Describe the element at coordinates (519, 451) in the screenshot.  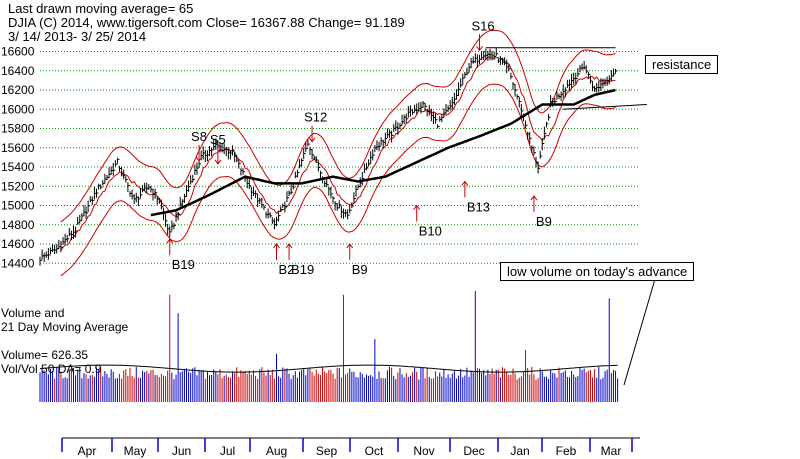
I see `month-label: Jan` at that location.